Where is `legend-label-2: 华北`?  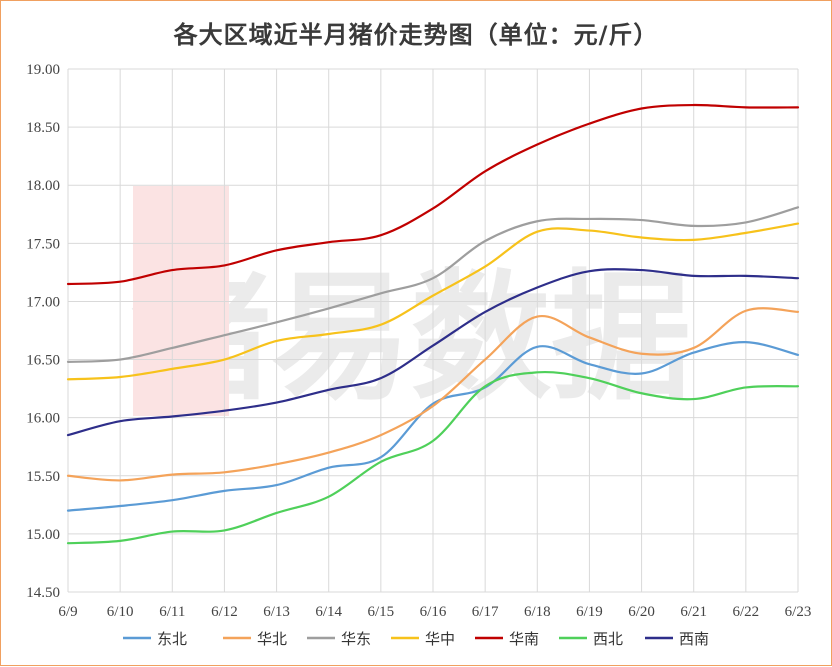
legend-label-2: 华北 is located at coordinates (272, 639).